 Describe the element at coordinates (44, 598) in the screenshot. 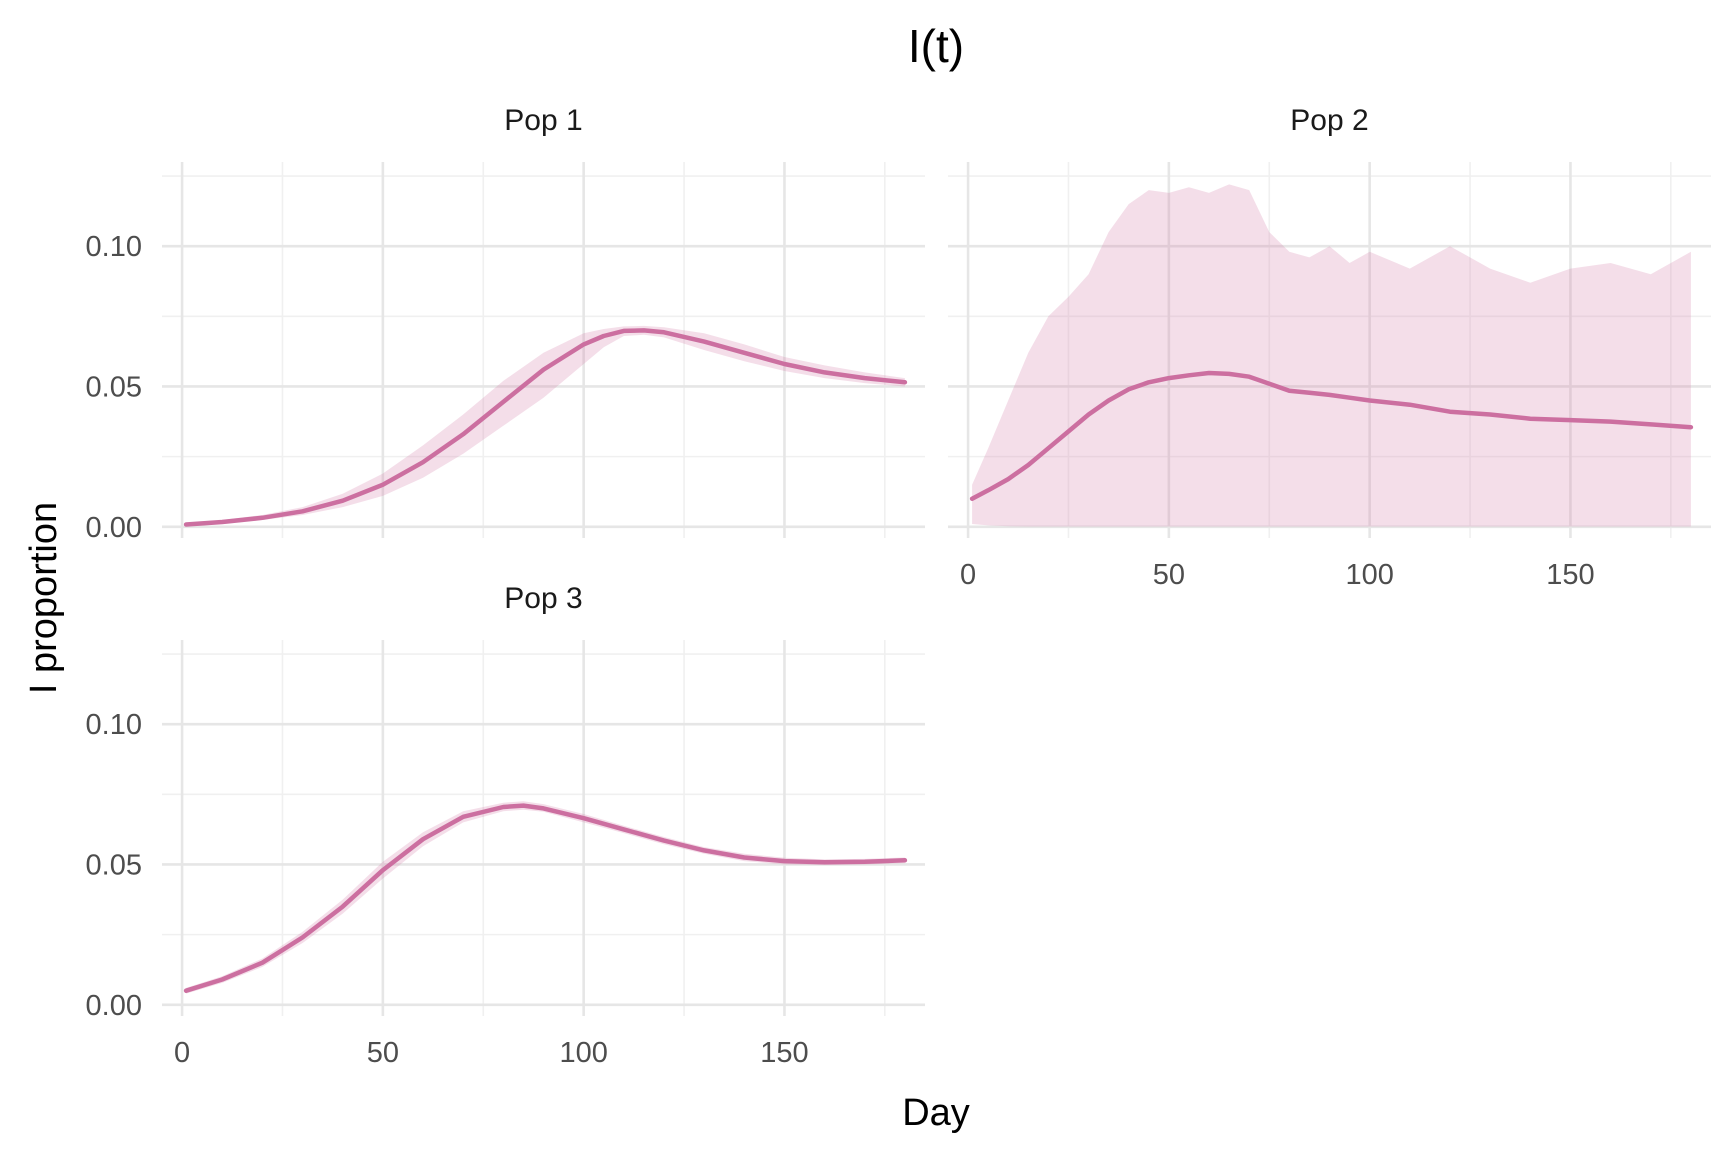

I see `y-axis-title: I proportion` at that location.